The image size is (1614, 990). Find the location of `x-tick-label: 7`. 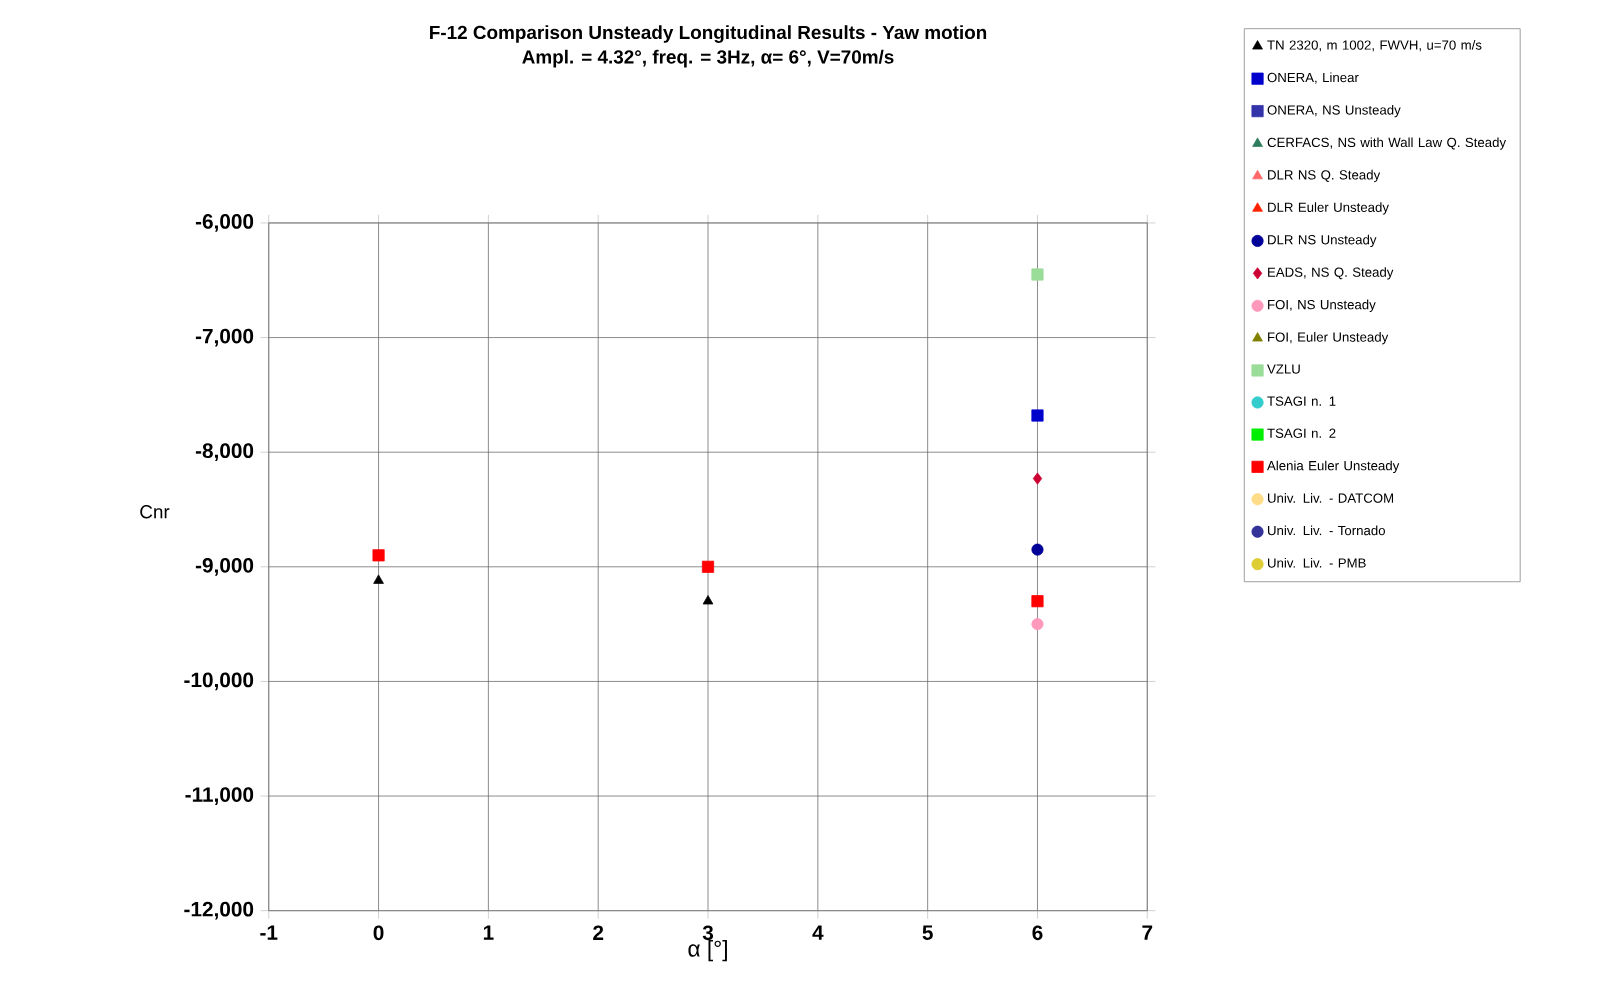

x-tick-label: 7 is located at coordinates (1147, 932).